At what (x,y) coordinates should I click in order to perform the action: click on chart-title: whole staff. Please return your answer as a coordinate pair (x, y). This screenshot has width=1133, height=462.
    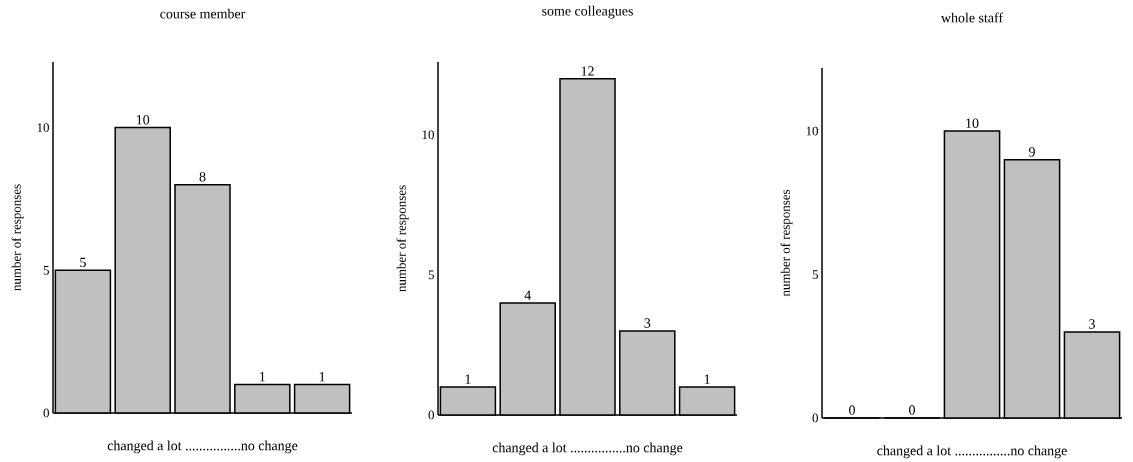
    Looking at the image, I should click on (972, 17).